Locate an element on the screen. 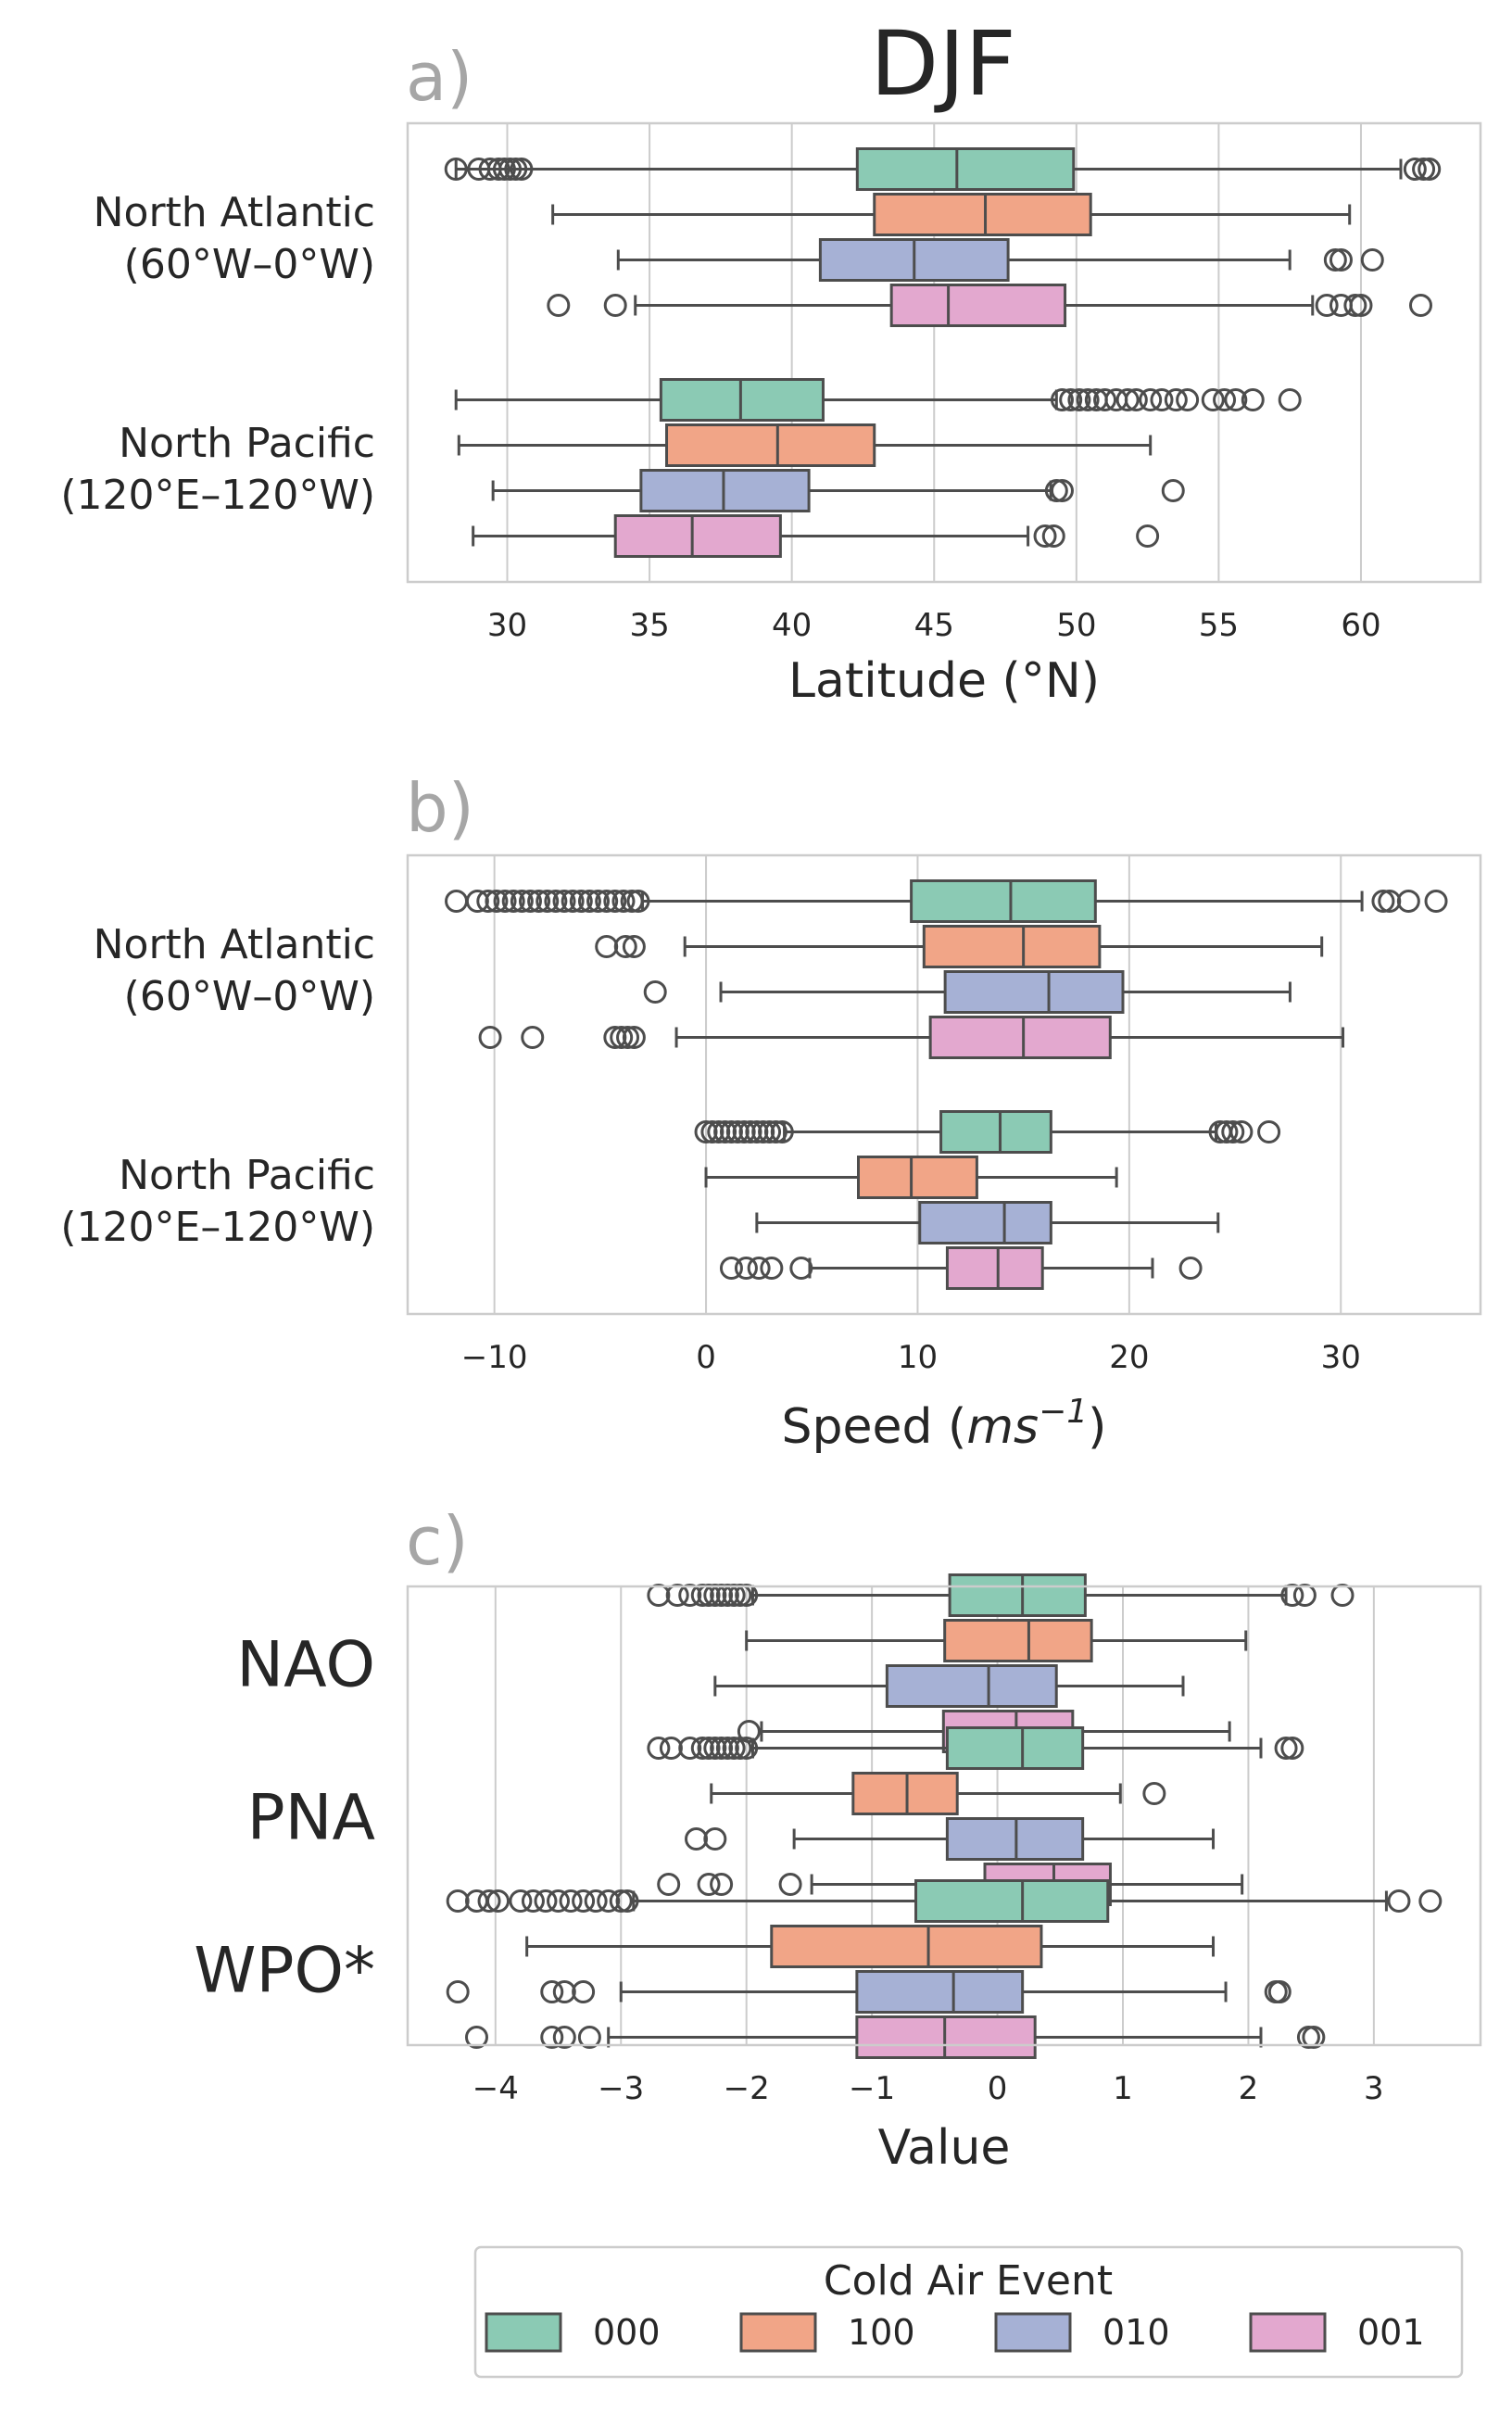 The image size is (1512, 2413). a-category-label-0-line-0: North Atlantic is located at coordinates (234, 212).